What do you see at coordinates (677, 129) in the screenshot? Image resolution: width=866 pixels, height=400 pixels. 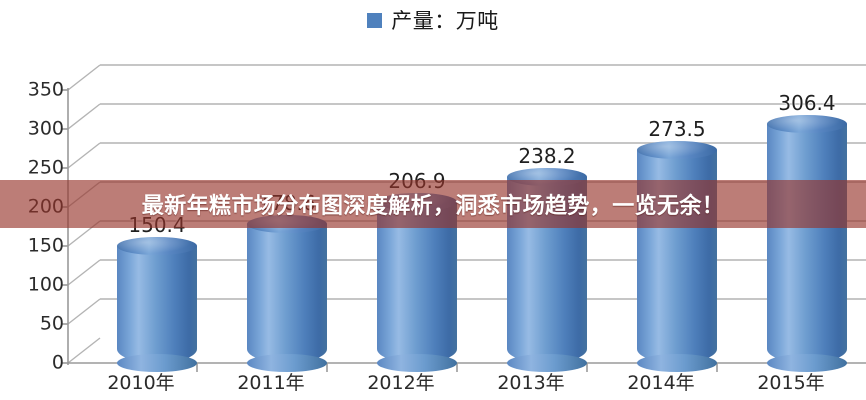 I see `value-label-2014: 273.5` at bounding box center [677, 129].